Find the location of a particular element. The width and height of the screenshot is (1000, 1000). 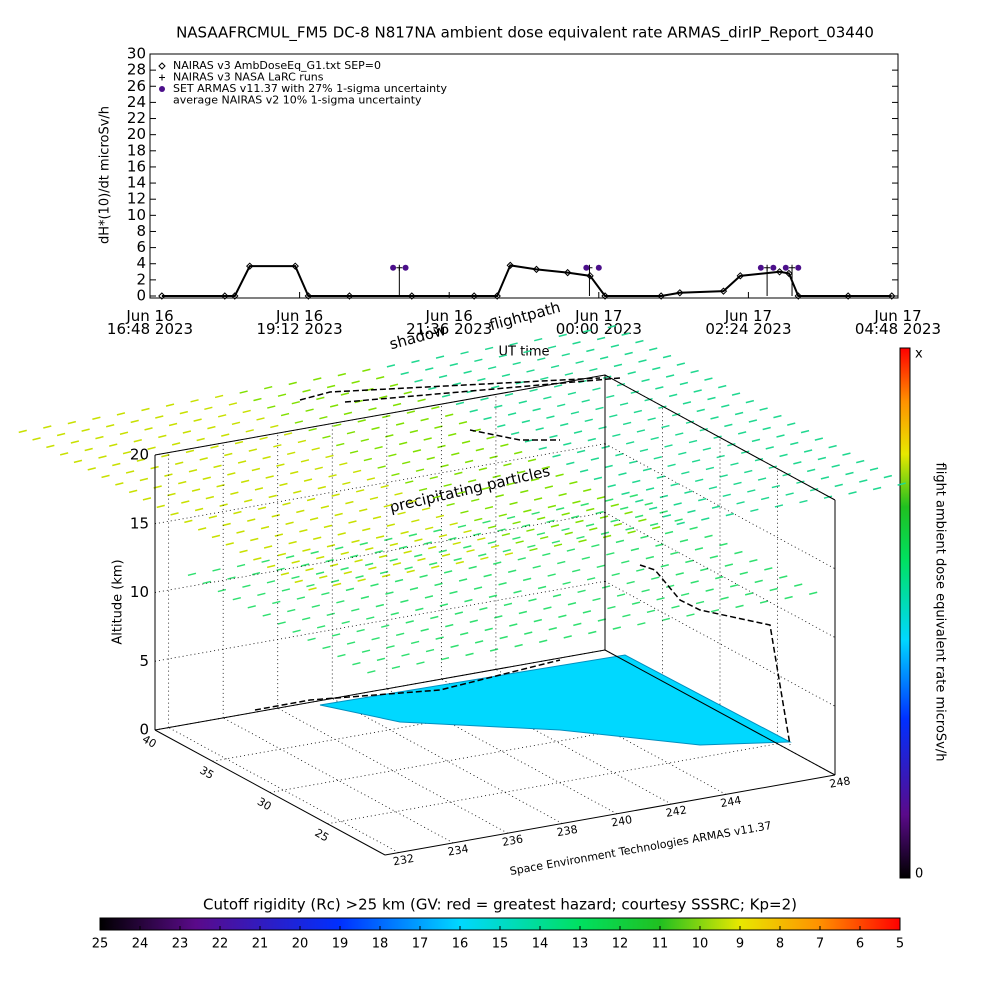

y-tick-label: 8 is located at coordinates (141, 231).